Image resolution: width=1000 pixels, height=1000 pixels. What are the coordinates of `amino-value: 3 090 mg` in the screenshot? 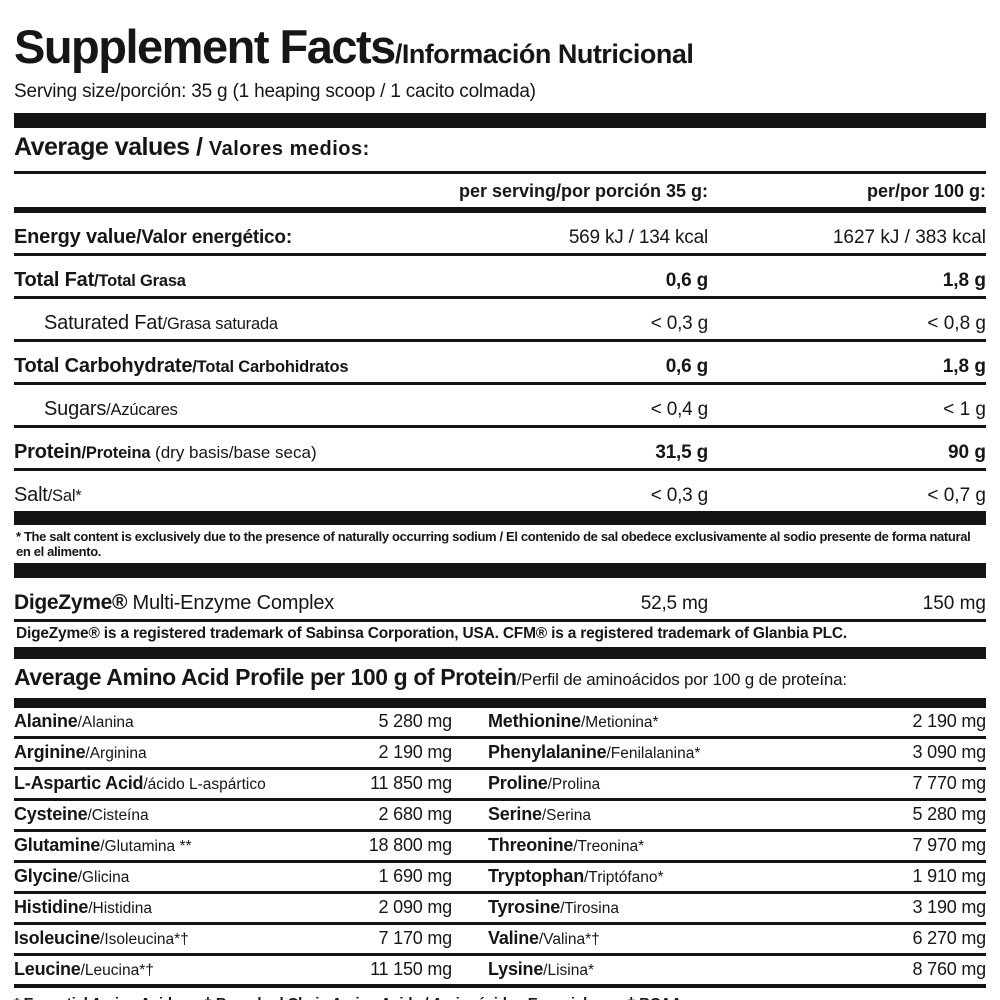 It's located at (949, 752).